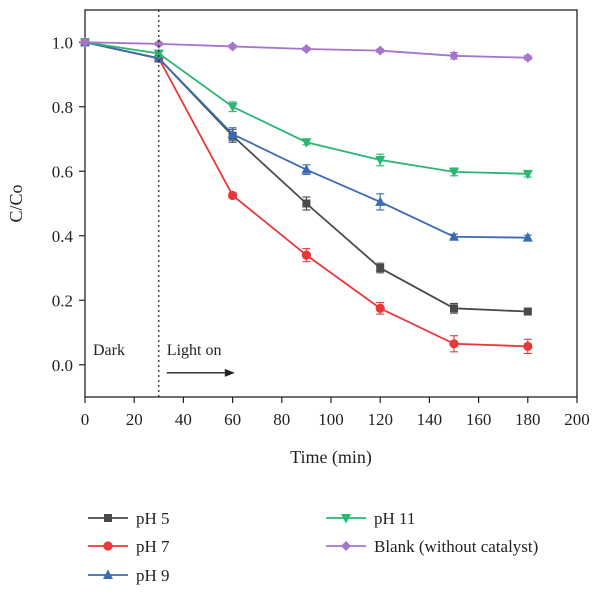 The width and height of the screenshot is (600, 595). Describe the element at coordinates (16, 203) in the screenshot. I see `y-axis-label: C/Co` at that location.